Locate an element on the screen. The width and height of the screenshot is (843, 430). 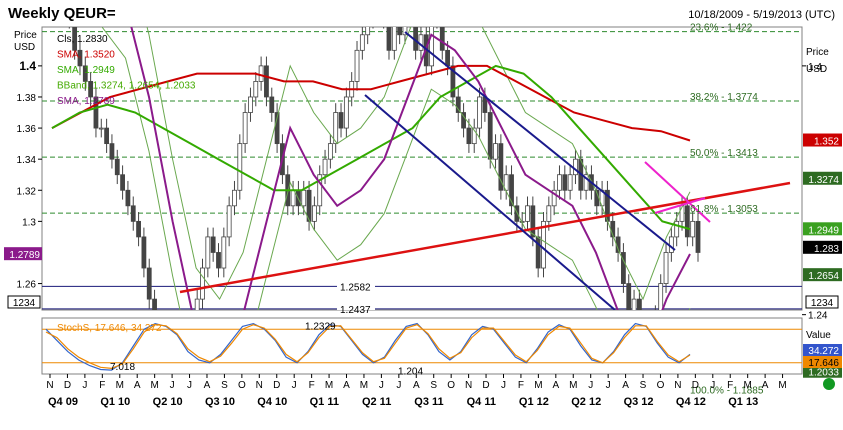
corner-box-left is located at coordinates (24, 302).